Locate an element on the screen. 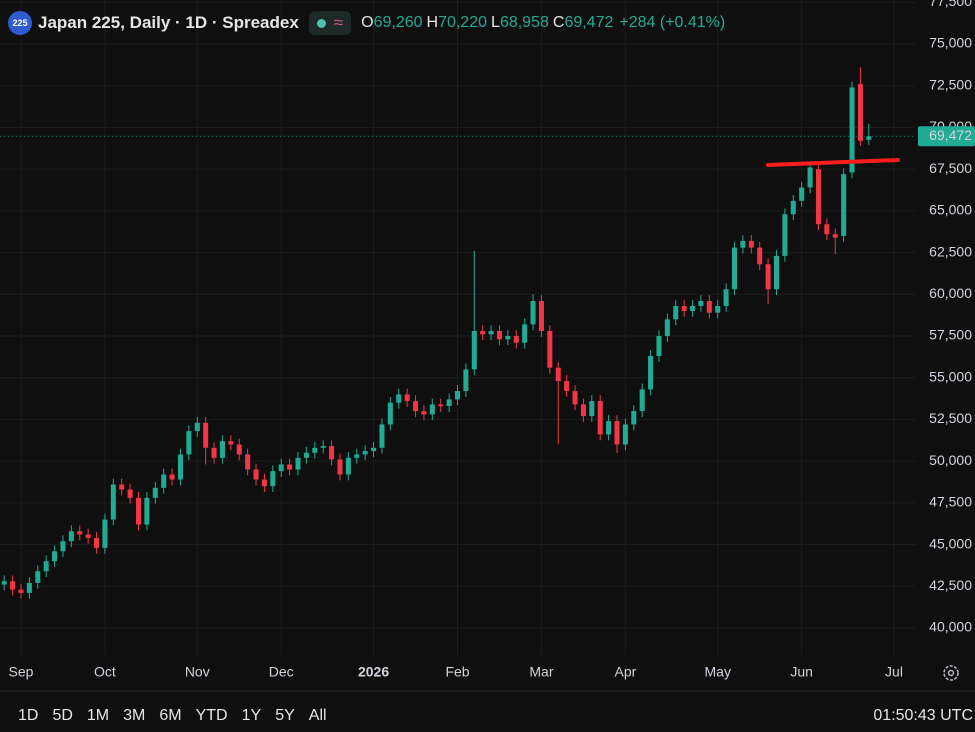  settings-hub is located at coordinates (951, 673).